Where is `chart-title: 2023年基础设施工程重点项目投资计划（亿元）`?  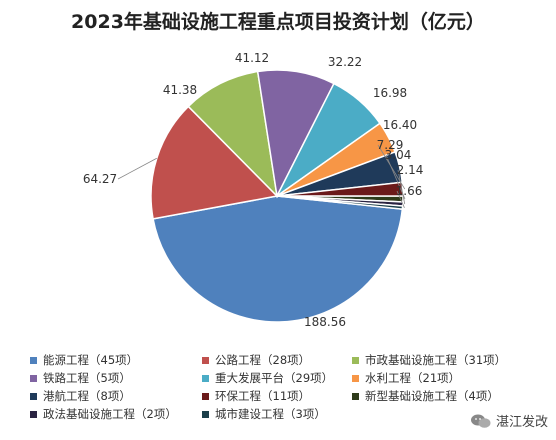 chart-title: 2023年基础设施工程重点项目投资计划（亿元） is located at coordinates (278, 21).